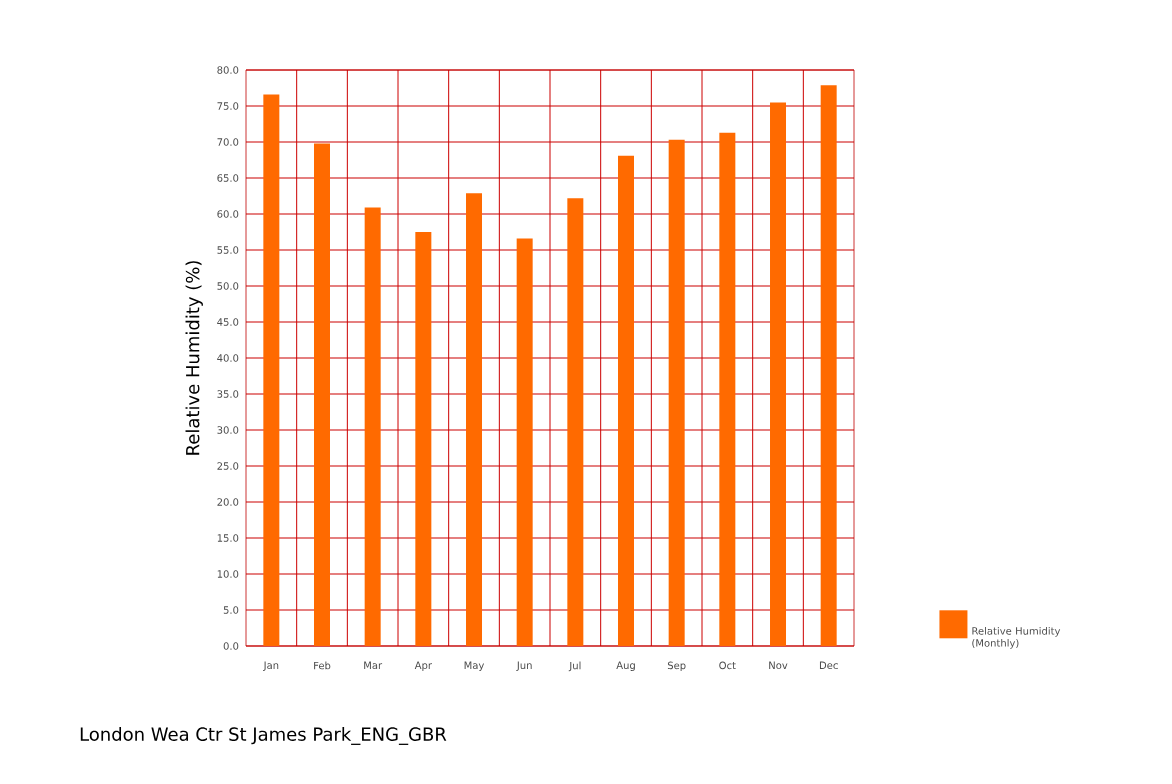  I want to click on text: London Wea Ctr St James Park_ENG_GBR, so click(263, 736).